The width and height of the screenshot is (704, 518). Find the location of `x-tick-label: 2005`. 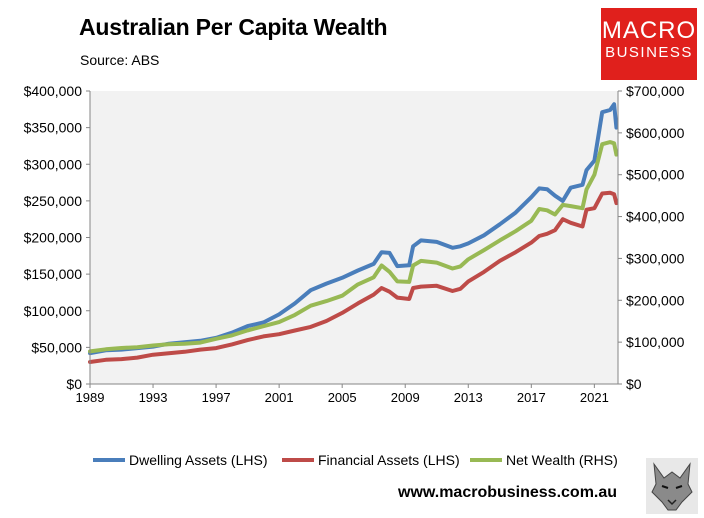

x-tick-label: 2005 is located at coordinates (342, 397).